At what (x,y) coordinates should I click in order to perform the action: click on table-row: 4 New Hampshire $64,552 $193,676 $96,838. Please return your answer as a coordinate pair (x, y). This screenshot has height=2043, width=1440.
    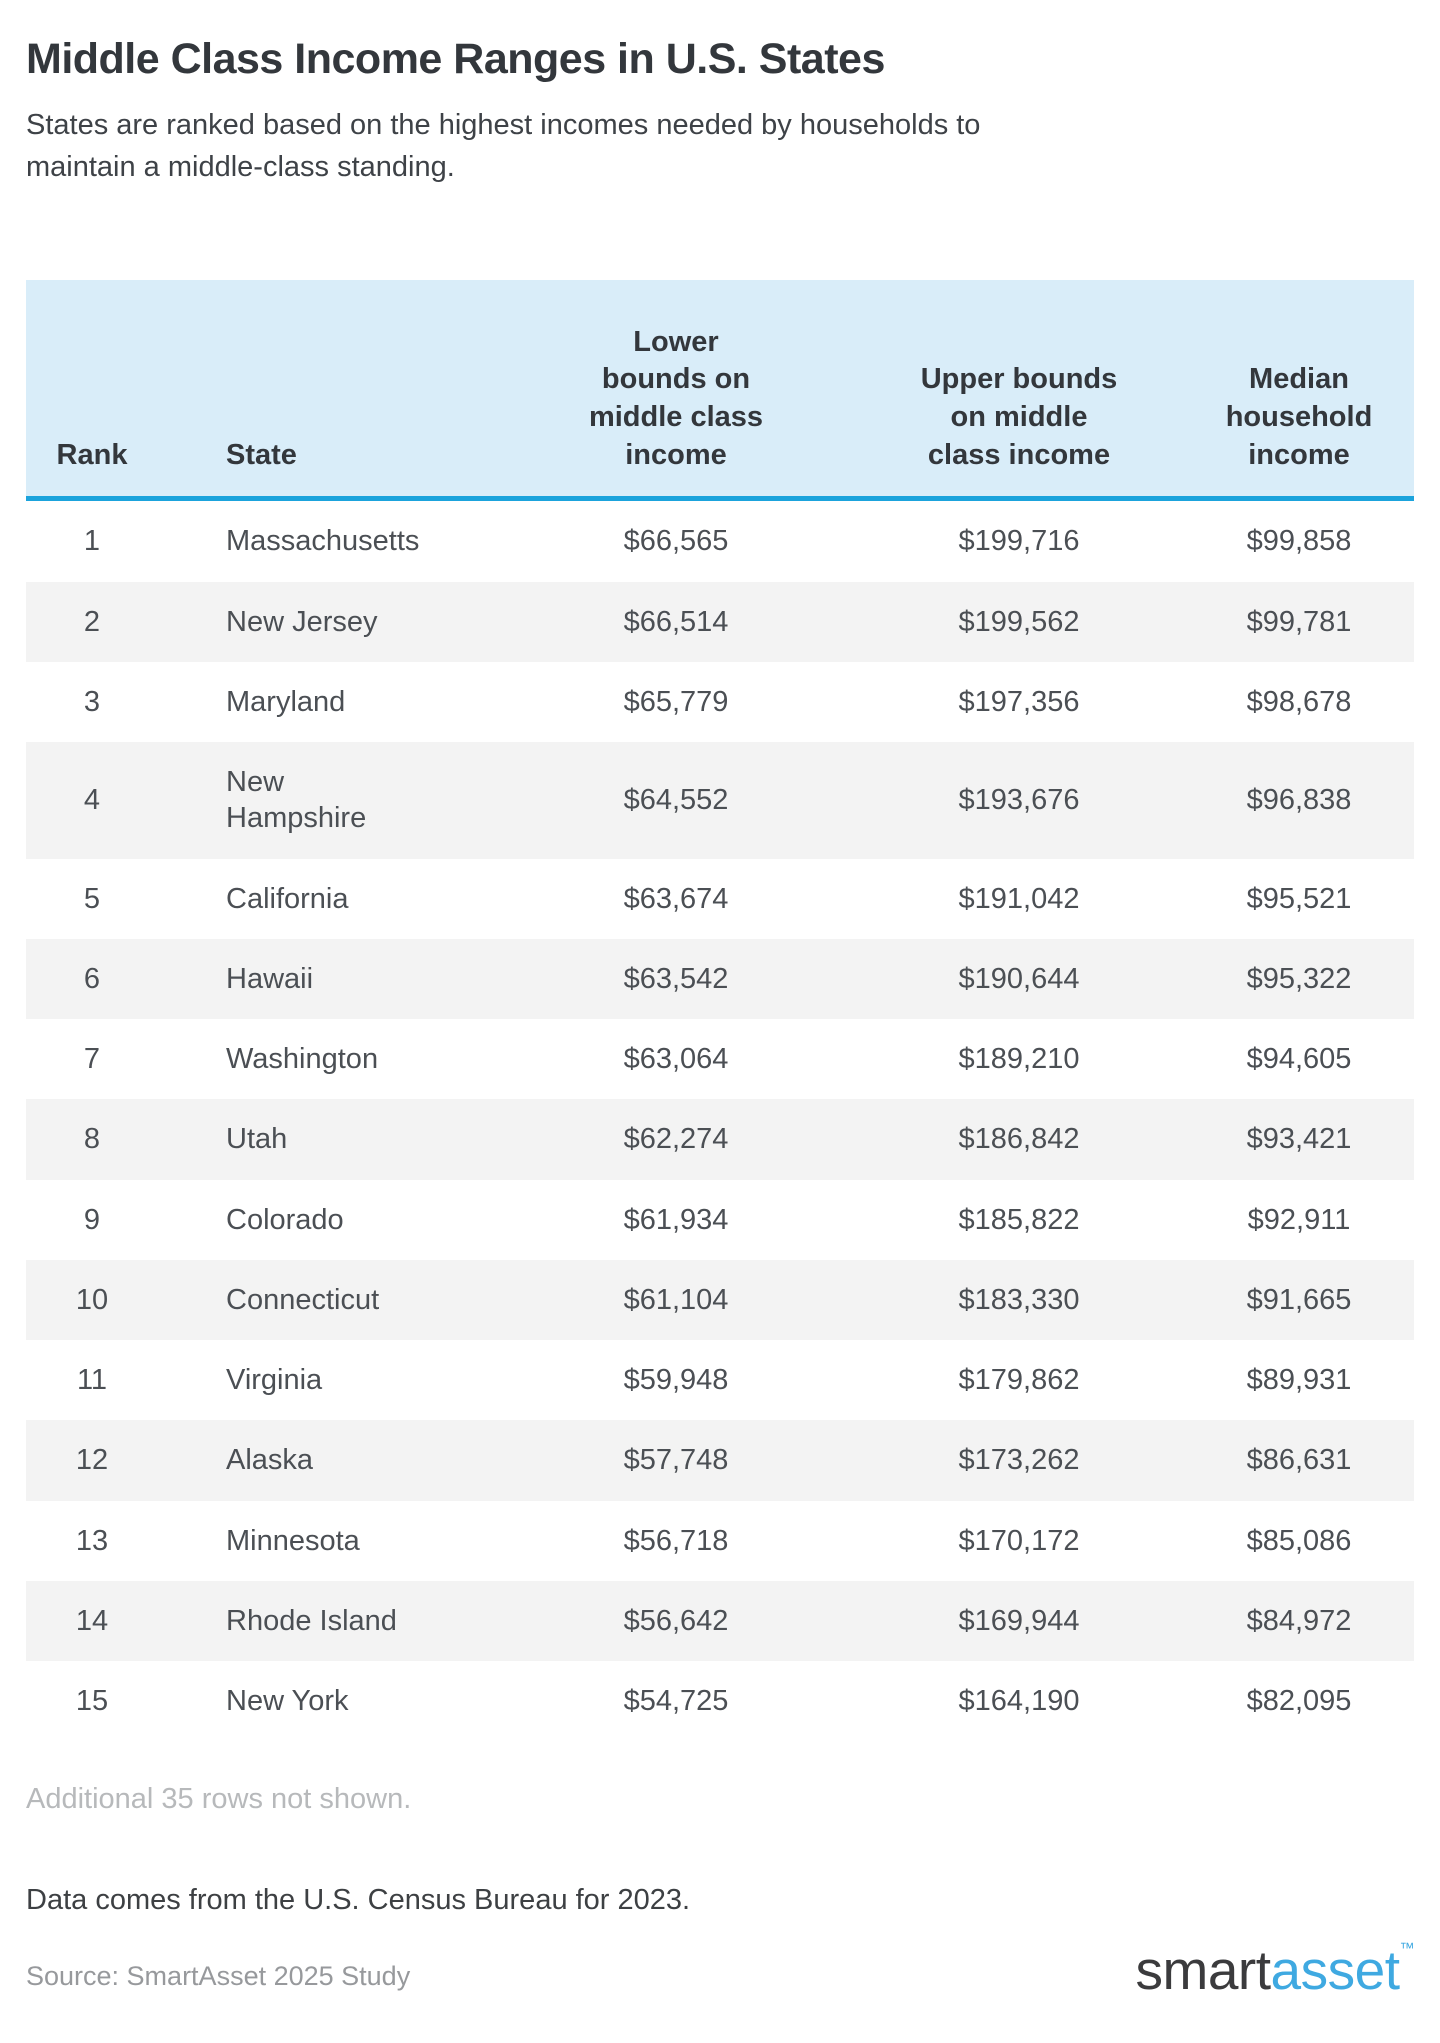
    Looking at the image, I should click on (720, 800).